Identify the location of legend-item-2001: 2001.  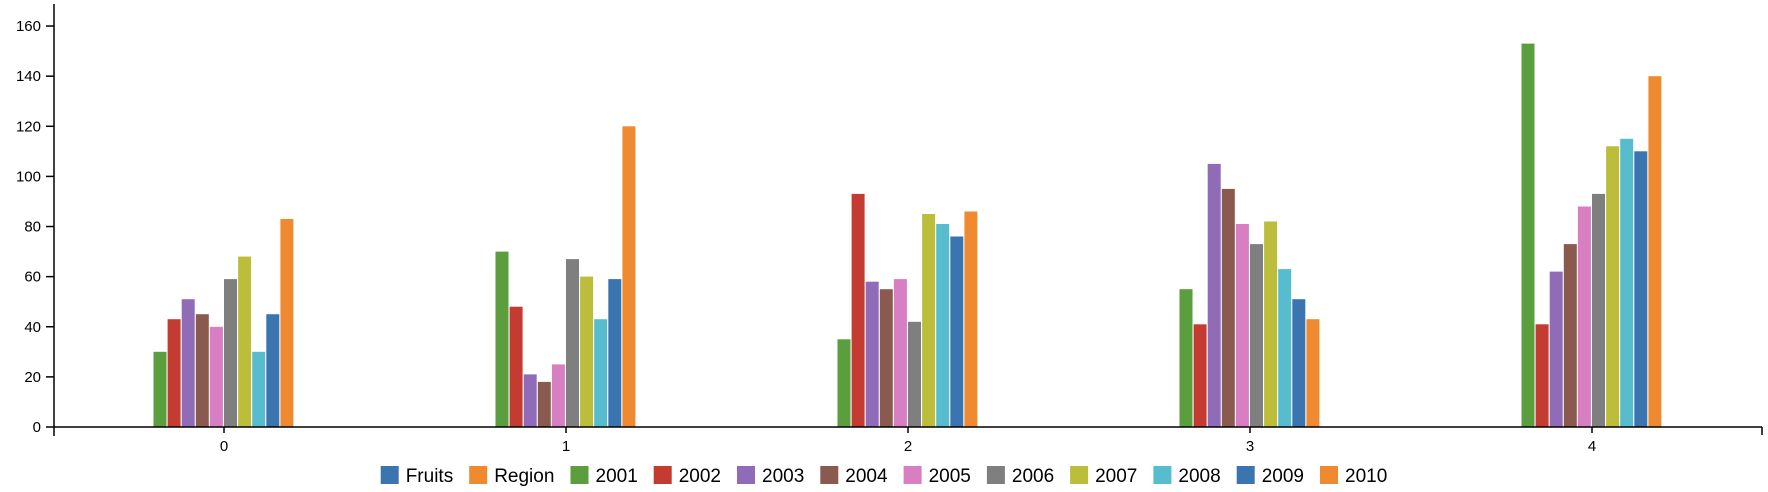
(604, 476).